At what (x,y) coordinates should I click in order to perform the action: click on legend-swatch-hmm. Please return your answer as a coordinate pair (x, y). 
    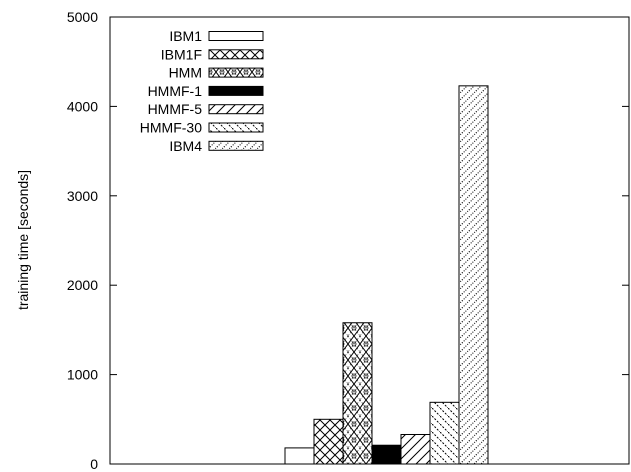
    Looking at the image, I should click on (236, 72).